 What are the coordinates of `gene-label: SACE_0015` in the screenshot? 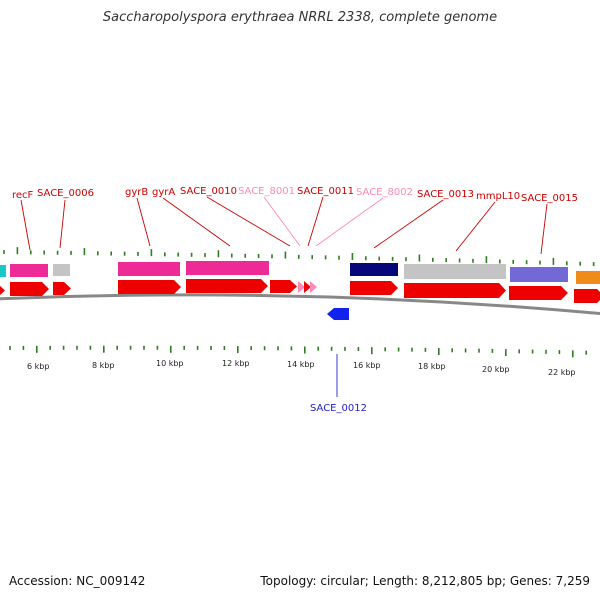 It's located at (549, 198).